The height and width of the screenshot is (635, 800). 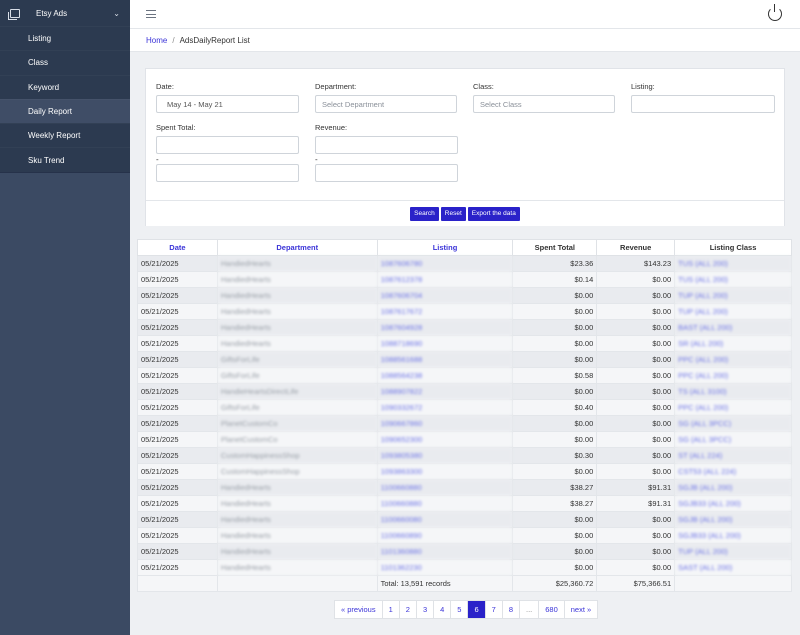 What do you see at coordinates (297, 423) in the screenshot?
I see `cell-department: PlanetCustomCo` at bounding box center [297, 423].